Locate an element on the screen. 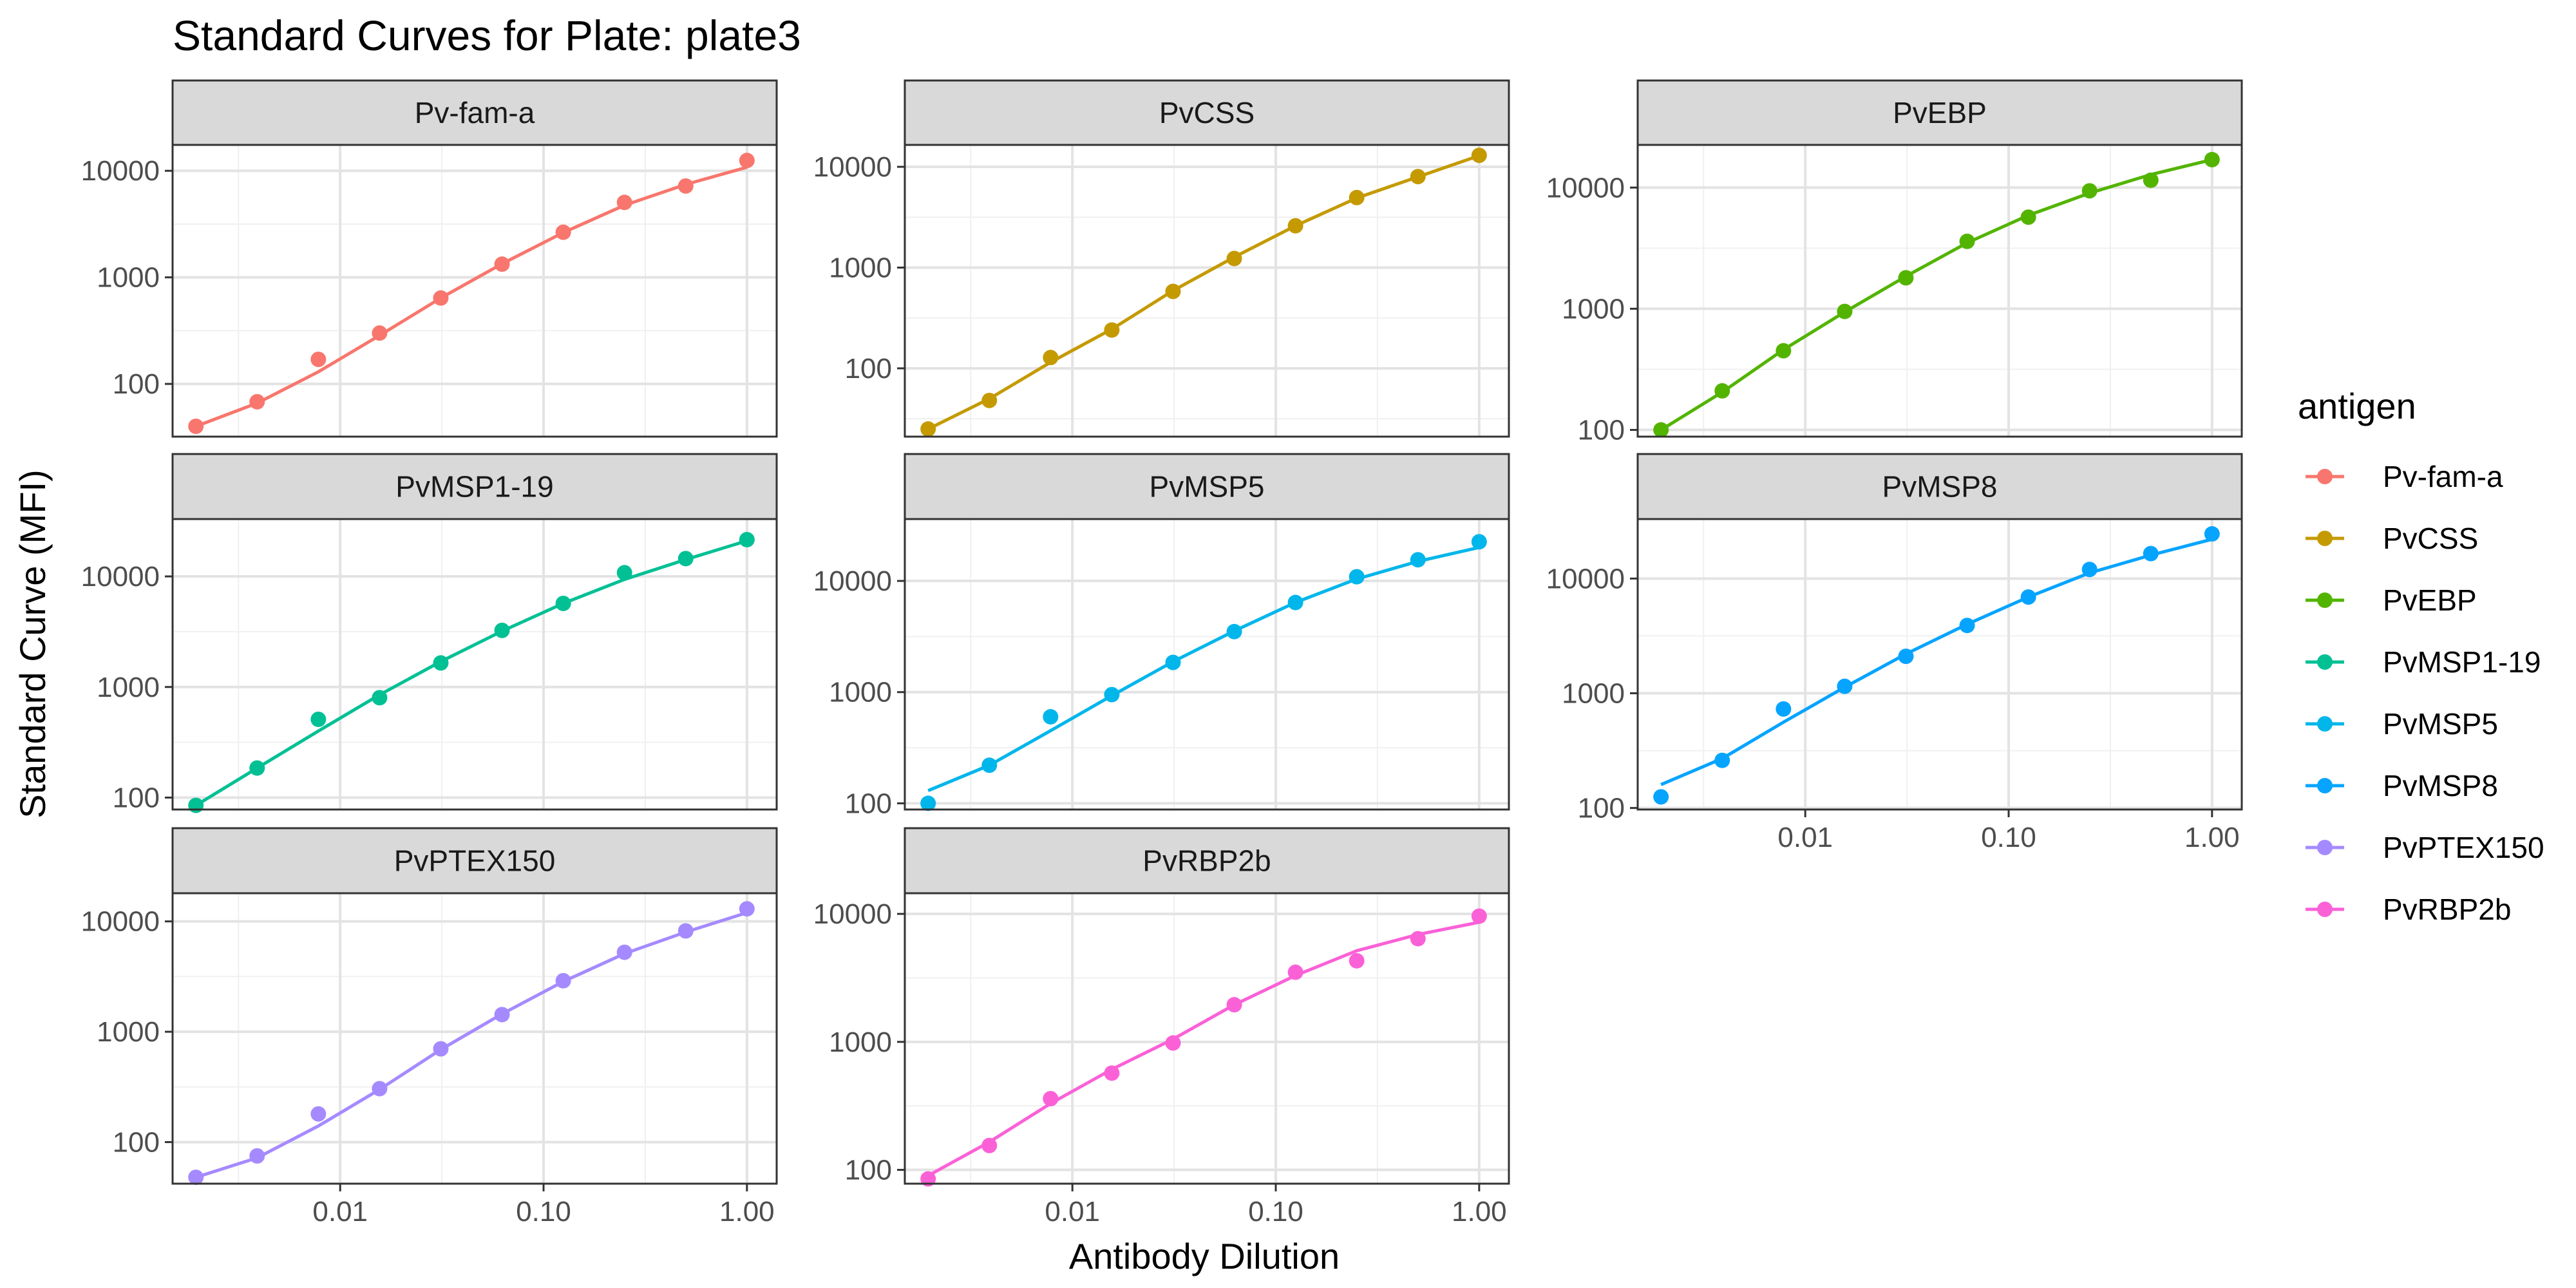  fit-line-pvmsp8 is located at coordinates (1936, 661).